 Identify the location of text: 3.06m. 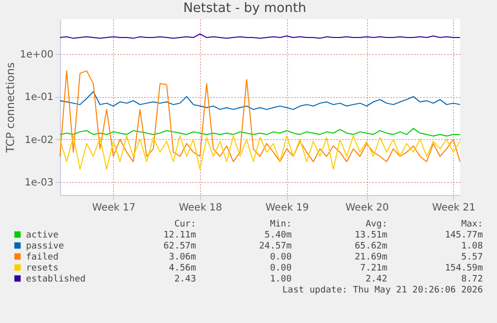
(182, 257).